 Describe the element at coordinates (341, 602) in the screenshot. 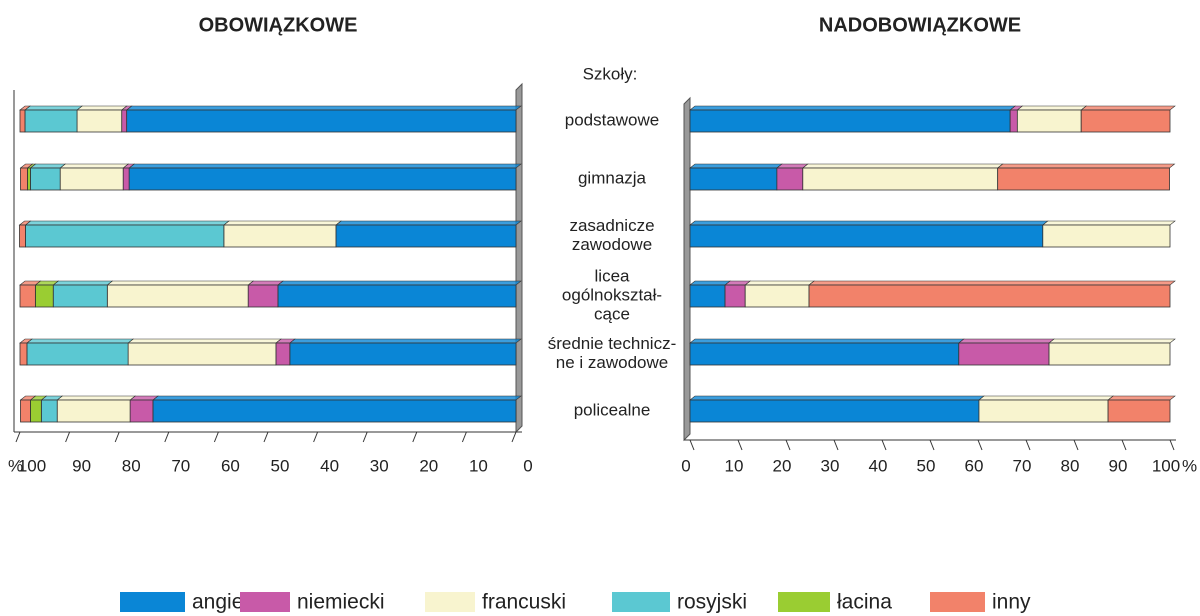

I see `legend-label: niemiecki` at that location.